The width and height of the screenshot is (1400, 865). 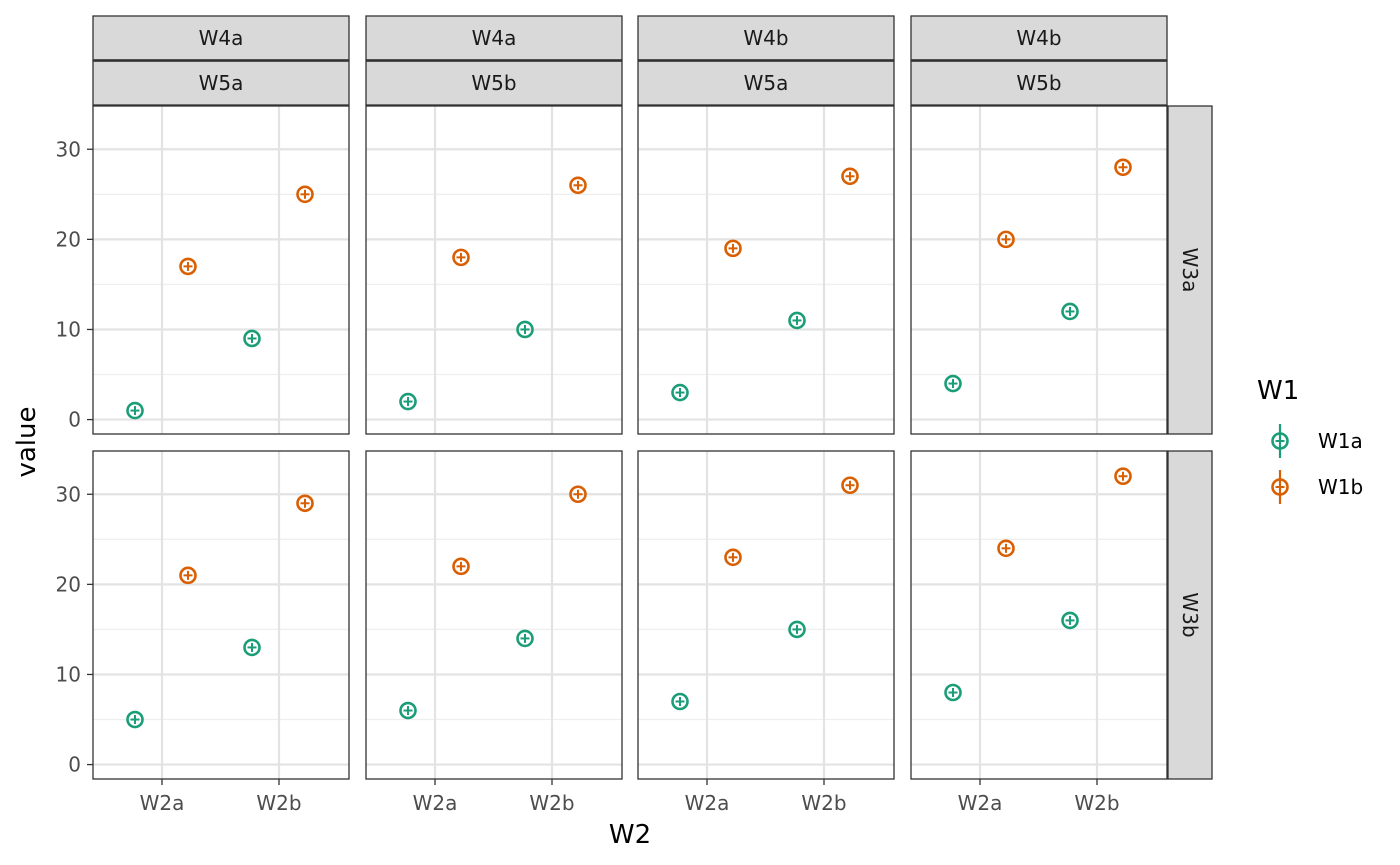 I want to click on facet-strip-right, so click(x=1190, y=270).